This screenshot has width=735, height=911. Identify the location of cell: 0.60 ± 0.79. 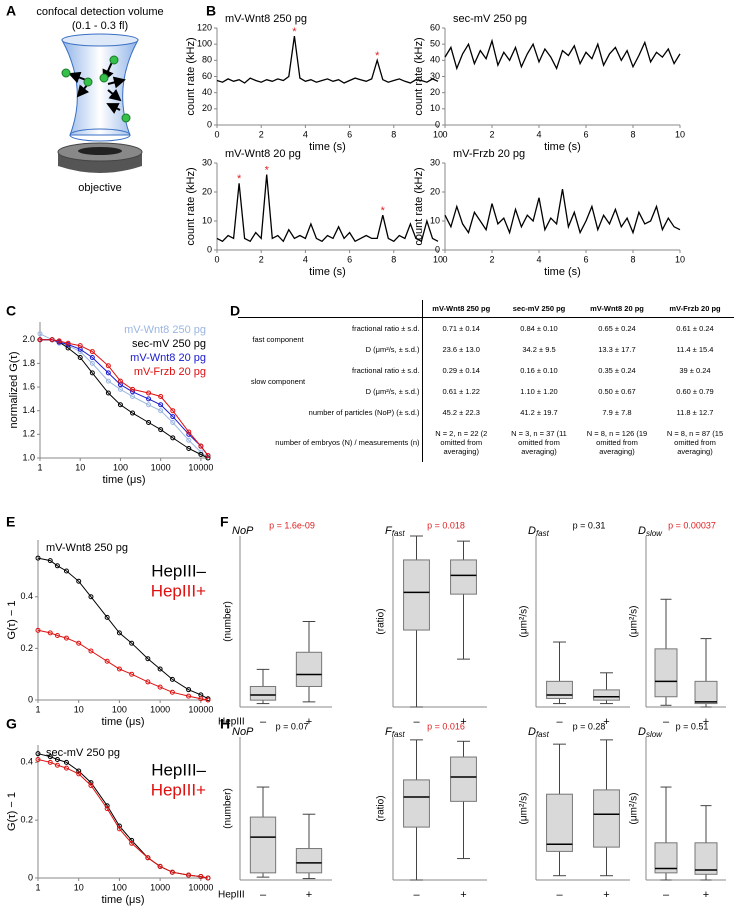
(695, 391).